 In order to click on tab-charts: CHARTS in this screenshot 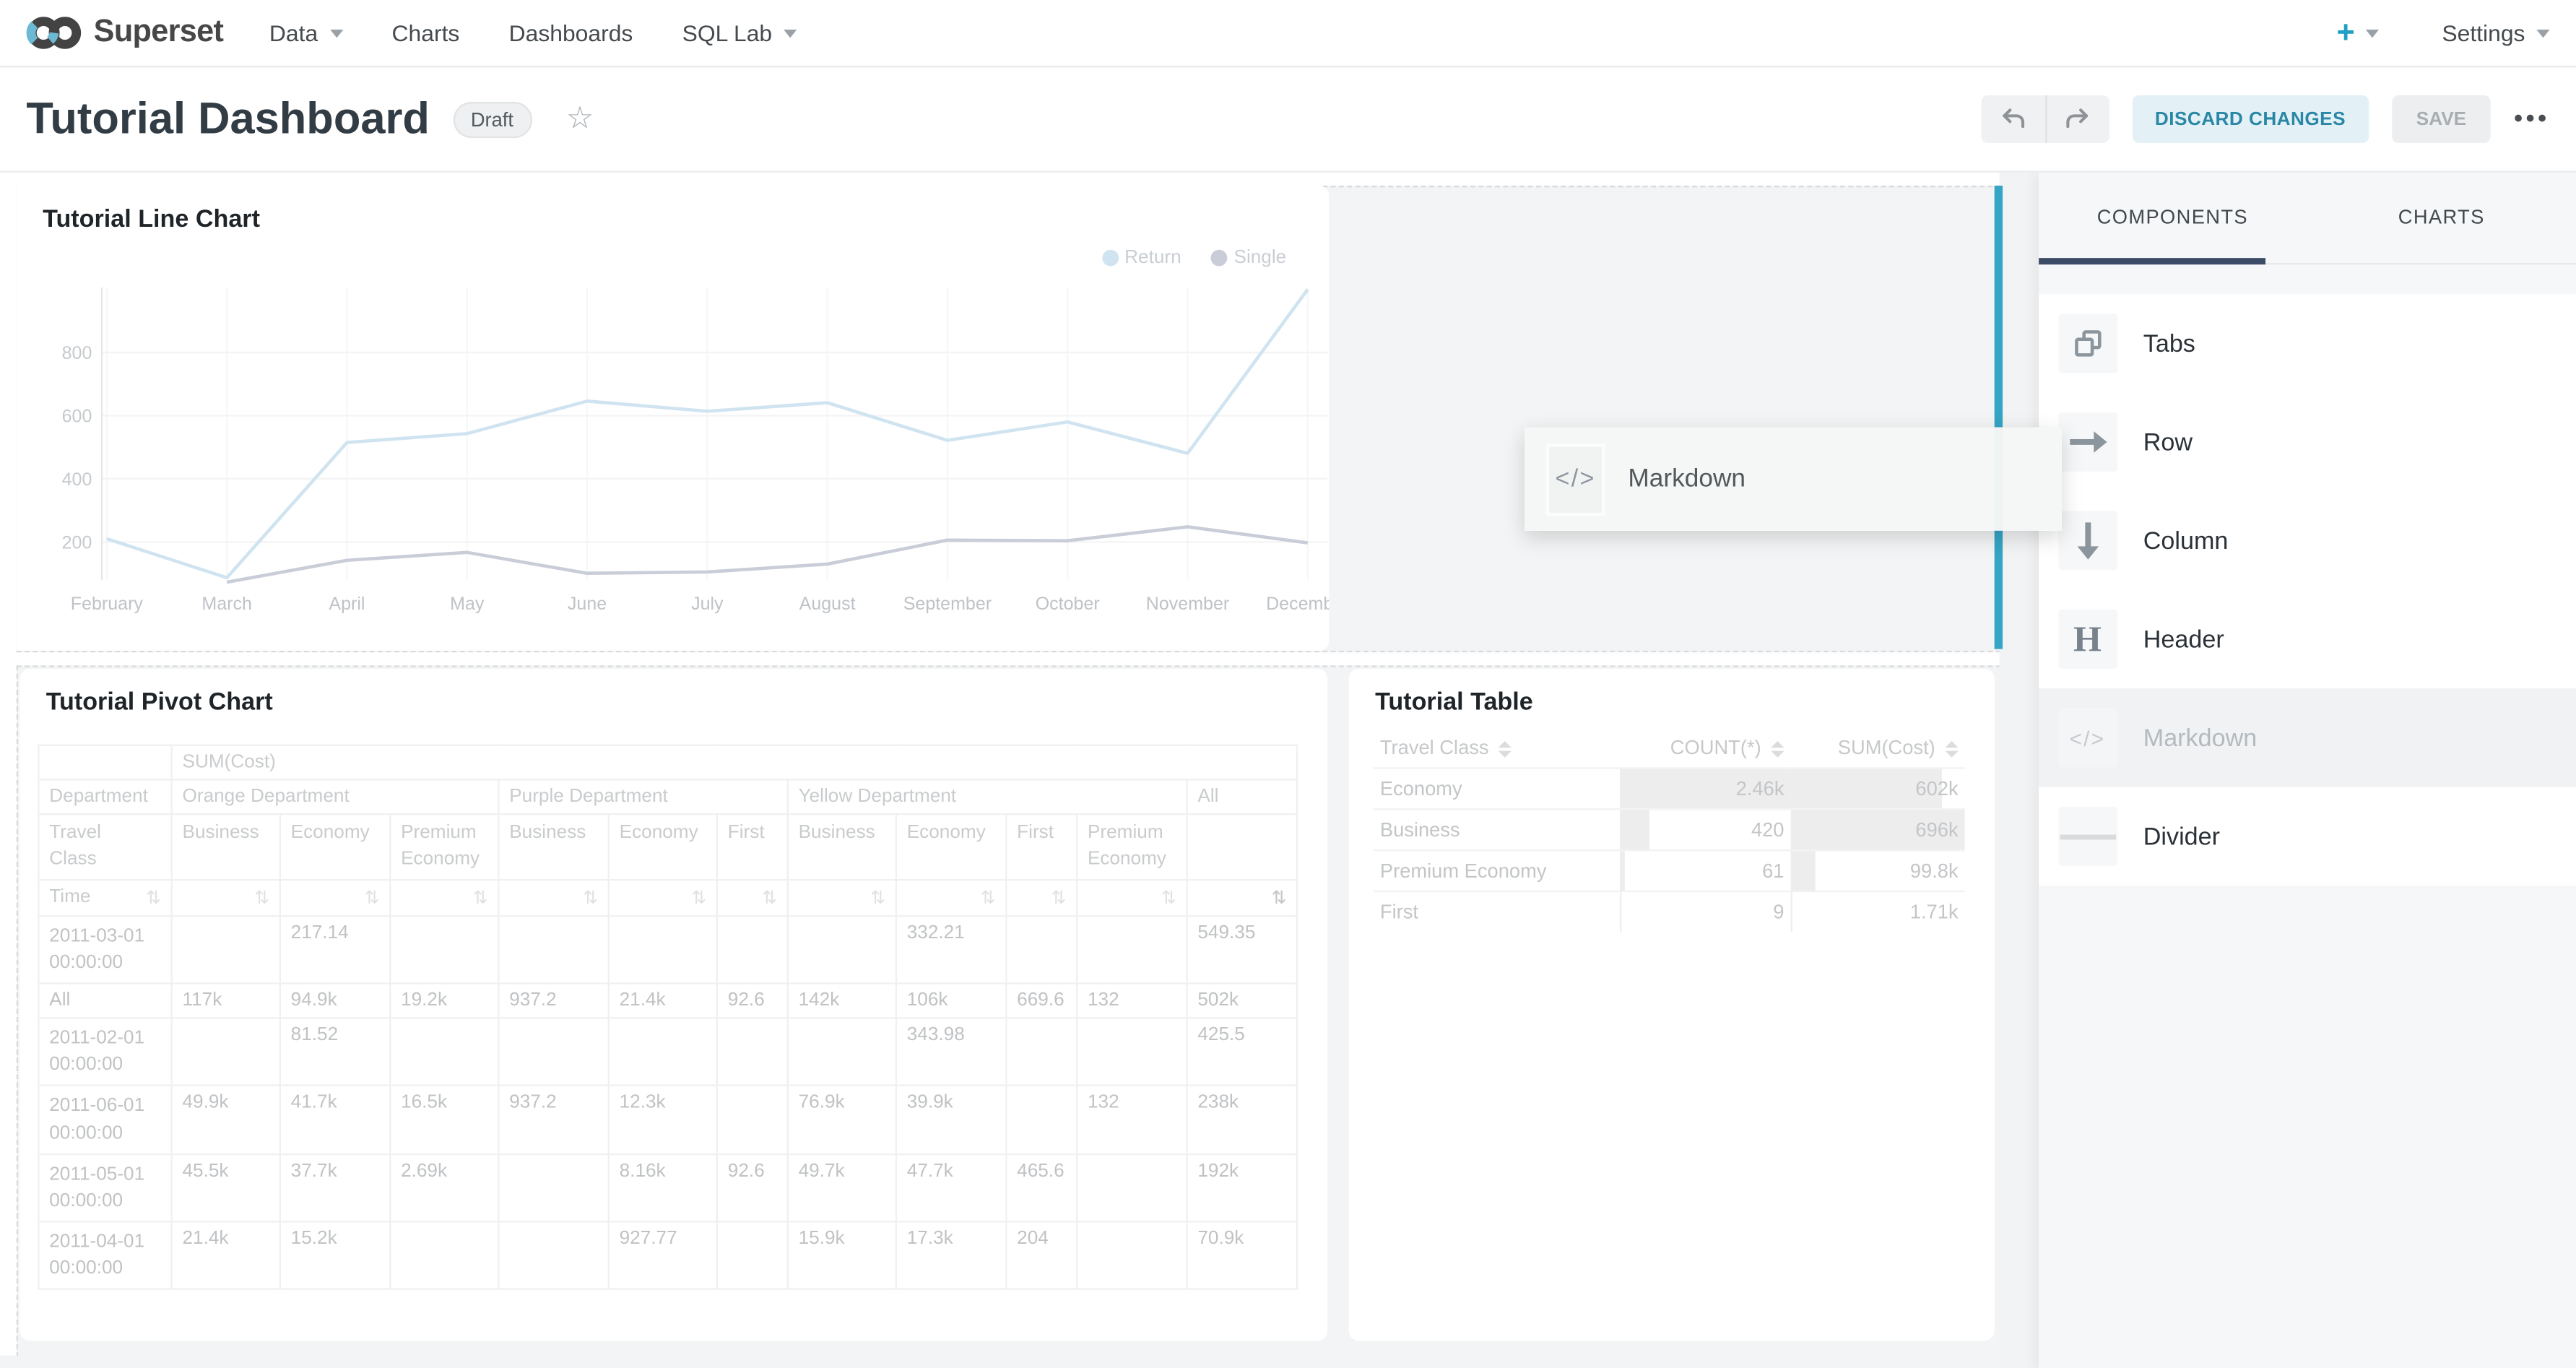, I will do `click(2441, 217)`.